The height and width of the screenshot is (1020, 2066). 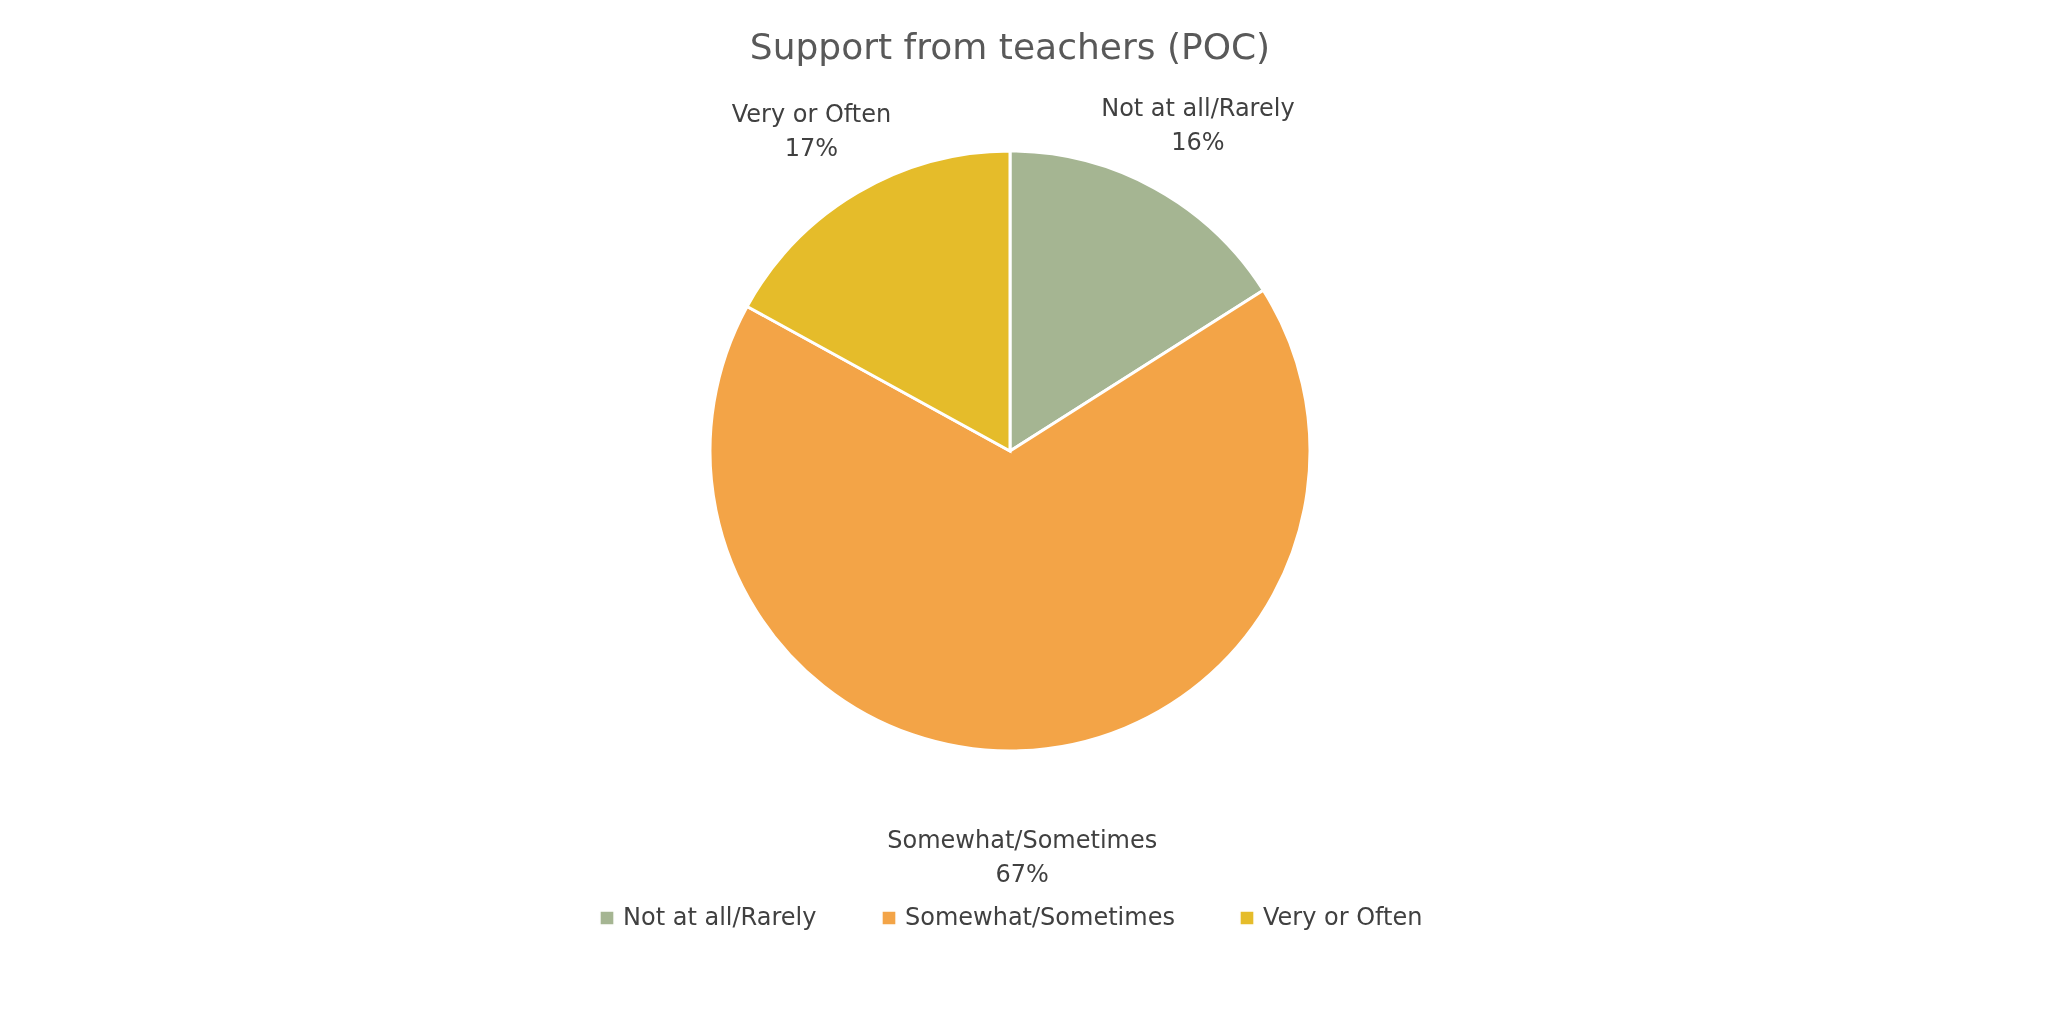 I want to click on data-label: 67%, so click(x=1022, y=873).